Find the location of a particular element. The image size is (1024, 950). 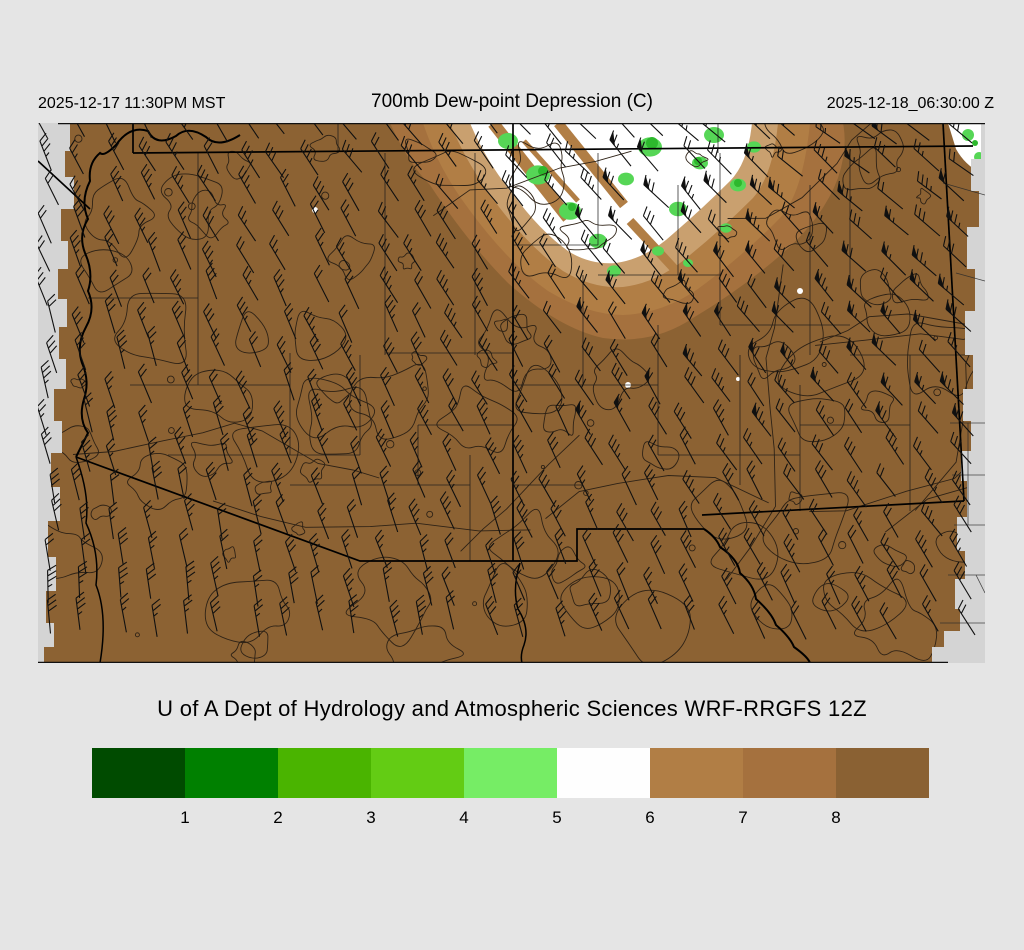

colorbar-tick-label: 3 is located at coordinates (371, 817).